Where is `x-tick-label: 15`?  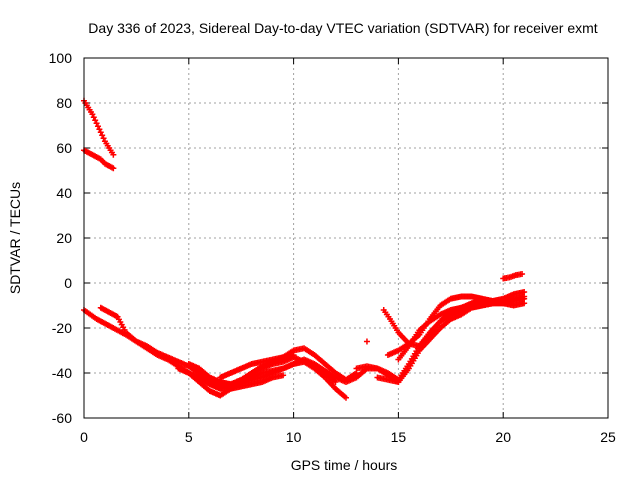
x-tick-label: 15 is located at coordinates (399, 437).